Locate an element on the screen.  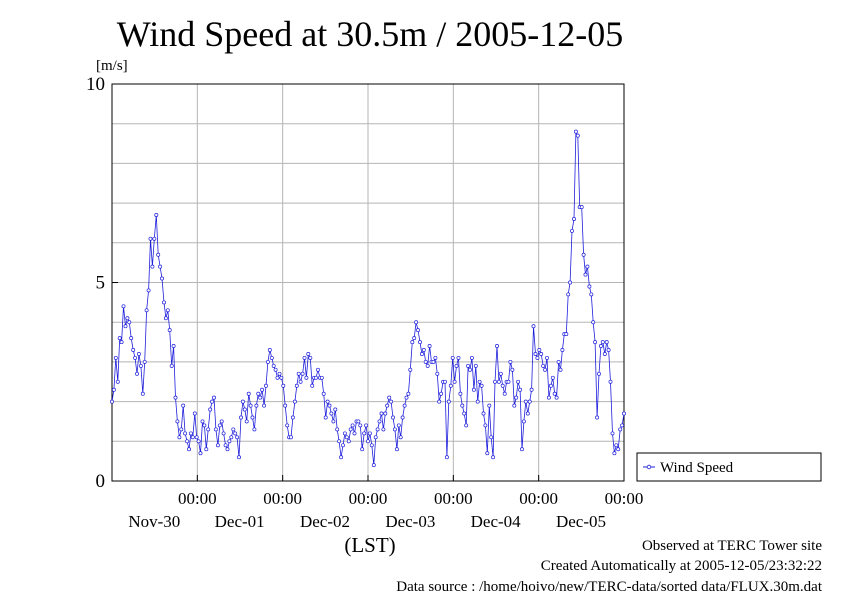
legend-box is located at coordinates (729, 467).